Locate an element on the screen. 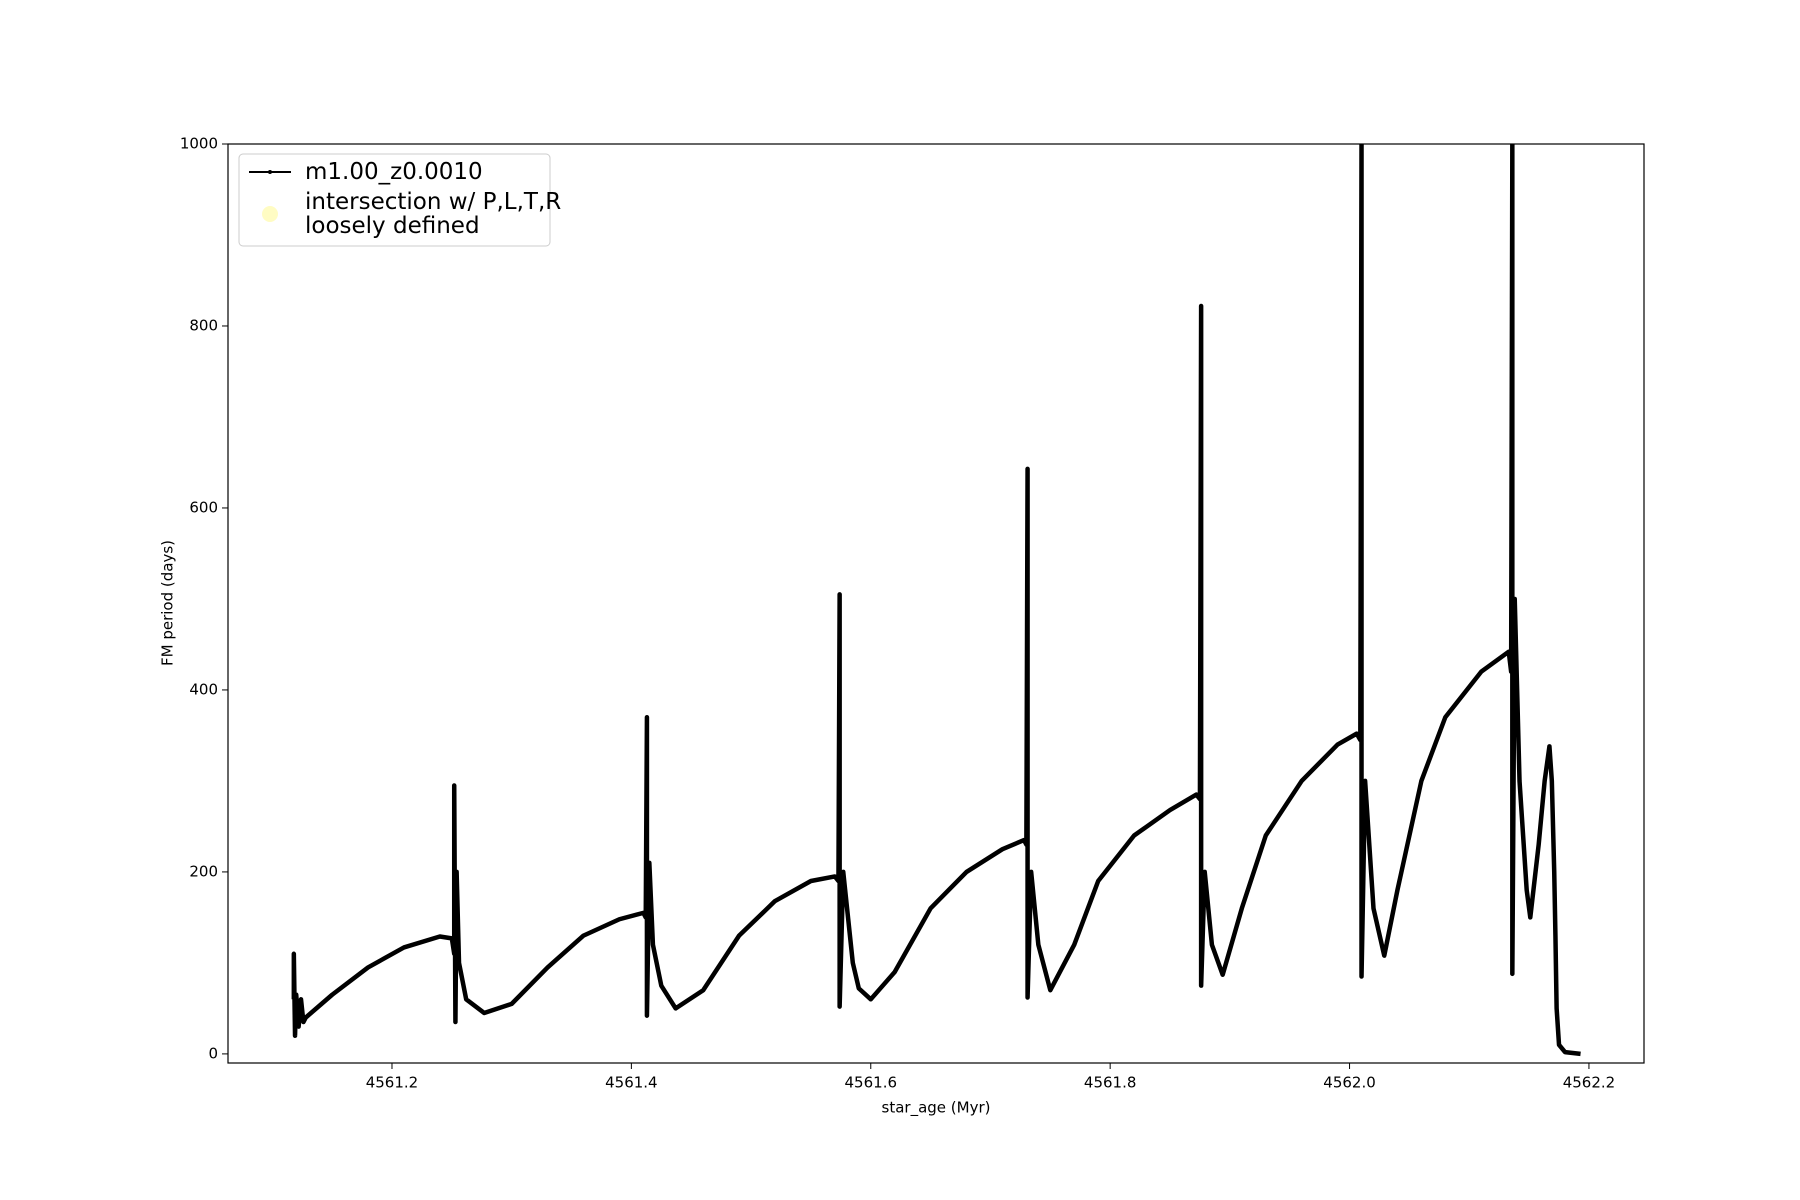  x-tick-label: 4561.8 is located at coordinates (1110, 1083).